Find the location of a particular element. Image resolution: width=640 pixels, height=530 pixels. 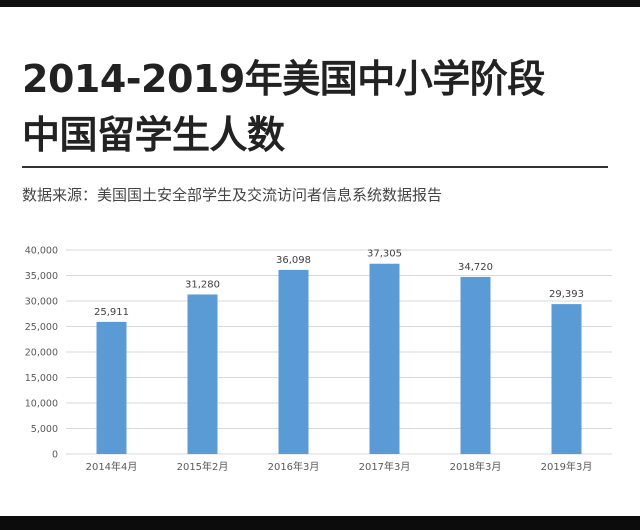

bar-value-label: 36,098 is located at coordinates (293, 260).